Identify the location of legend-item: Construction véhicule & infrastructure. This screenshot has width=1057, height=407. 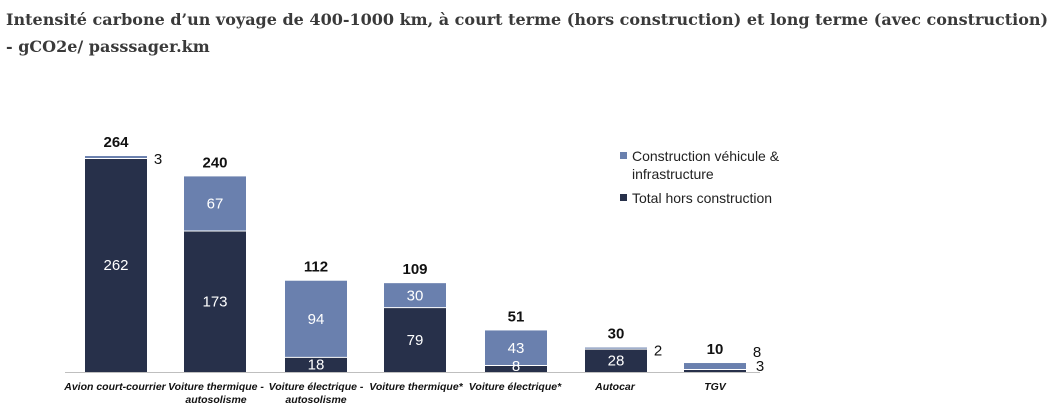
(720, 165).